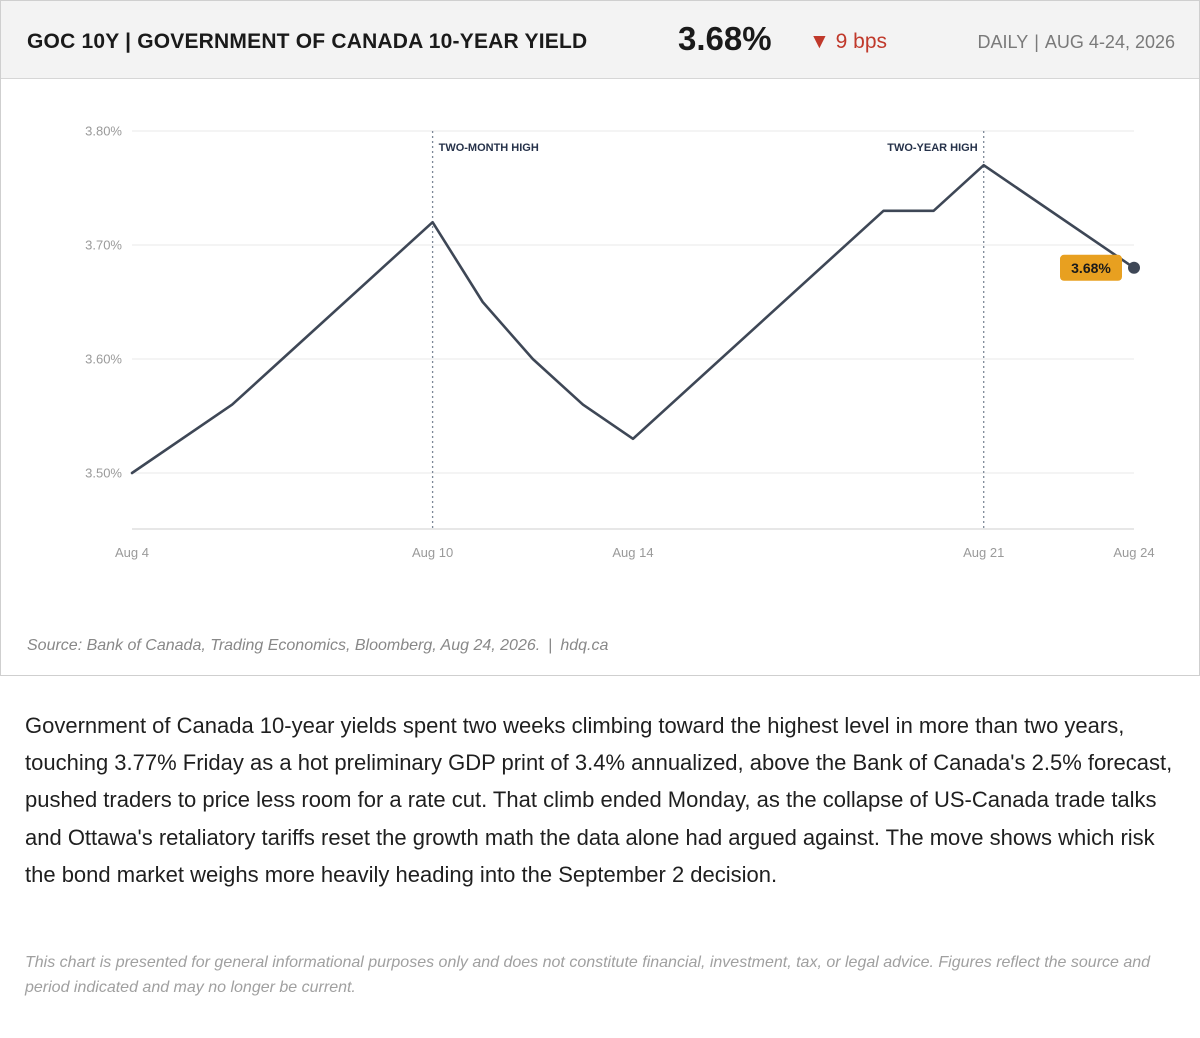  I want to click on frequency-label: DAILY, so click(1003, 42).